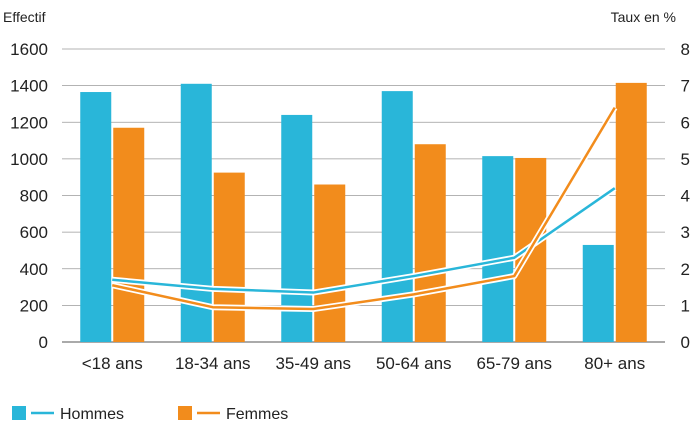 This screenshot has width=692, height=423. What do you see at coordinates (34, 196) in the screenshot?
I see `y-left-tick-label: 800` at bounding box center [34, 196].